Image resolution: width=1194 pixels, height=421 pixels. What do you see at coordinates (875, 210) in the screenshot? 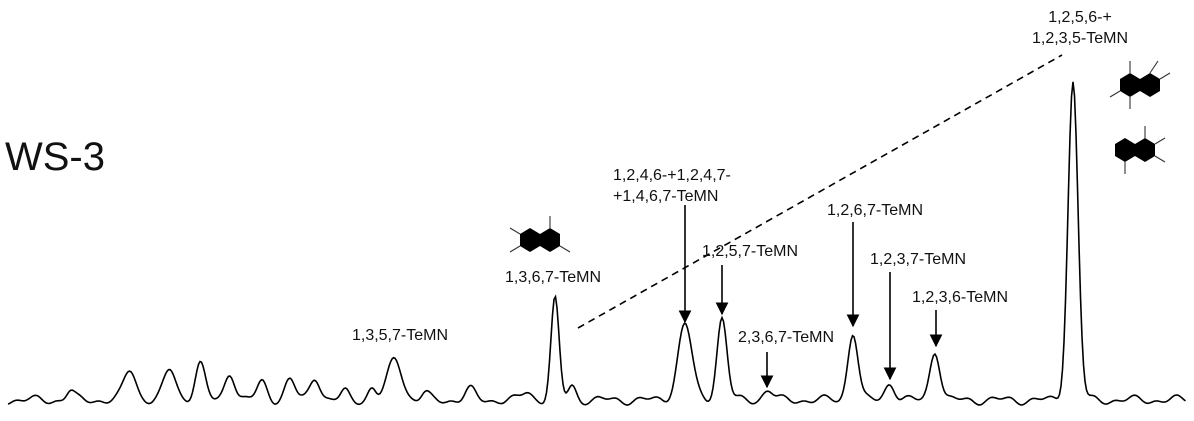
I see `peak-label: 1,2,6,7-TeMN` at bounding box center [875, 210].